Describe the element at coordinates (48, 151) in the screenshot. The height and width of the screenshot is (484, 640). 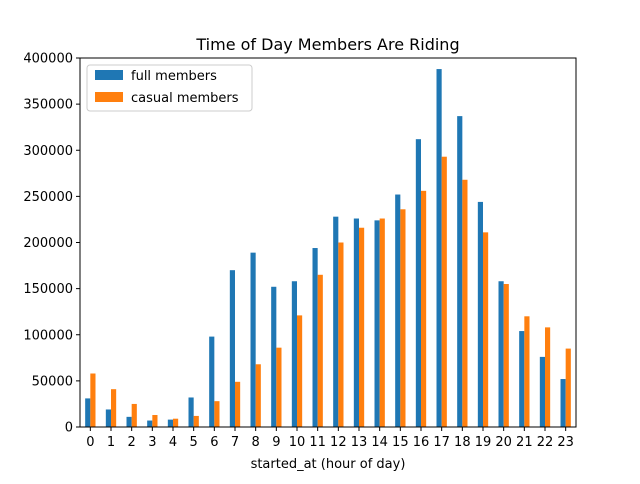
I see `y-tick-label: 300000` at that location.